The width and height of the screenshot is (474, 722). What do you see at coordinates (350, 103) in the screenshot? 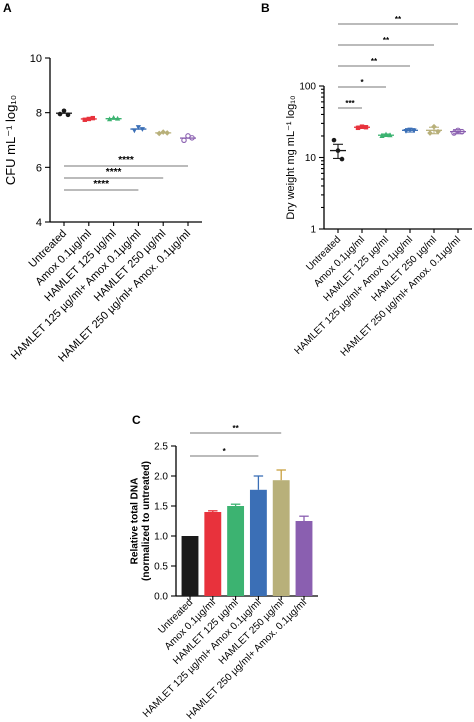
I see `significance-label: ***` at bounding box center [350, 103].